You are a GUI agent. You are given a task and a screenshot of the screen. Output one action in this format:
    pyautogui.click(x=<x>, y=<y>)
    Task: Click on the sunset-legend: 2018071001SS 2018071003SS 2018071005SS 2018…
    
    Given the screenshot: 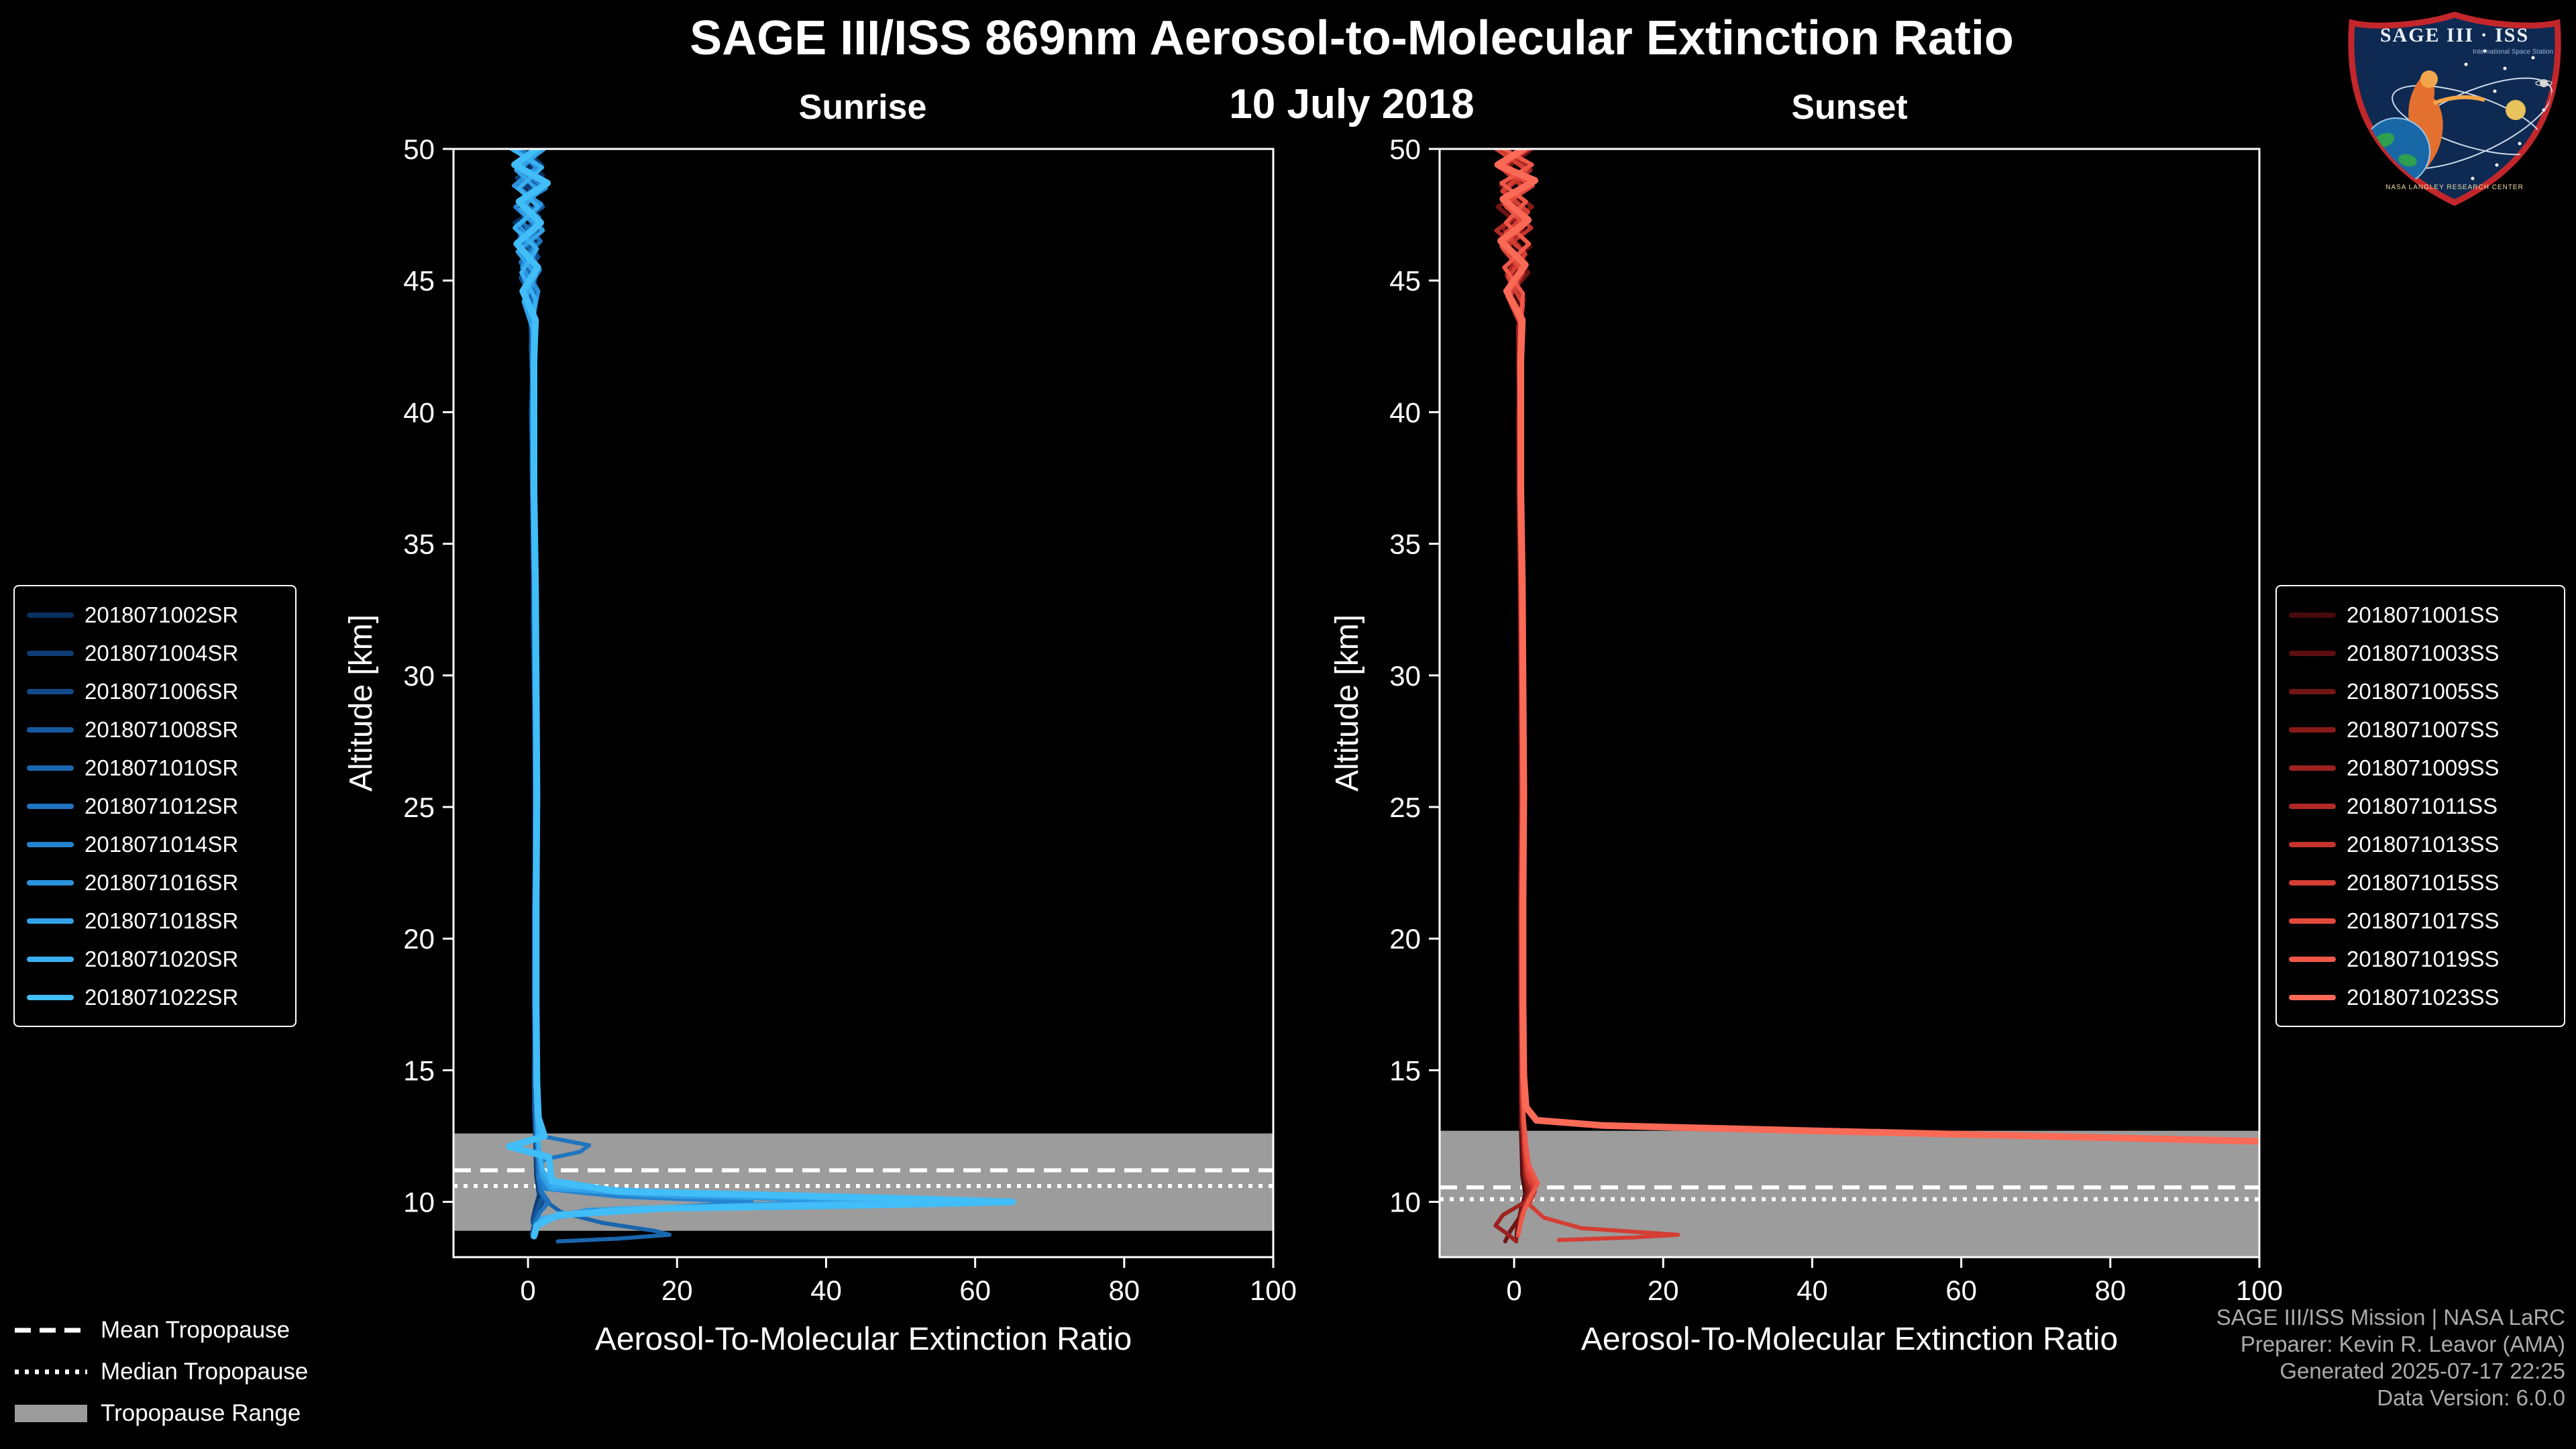 What is the action you would take?
    pyautogui.click(x=2420, y=806)
    